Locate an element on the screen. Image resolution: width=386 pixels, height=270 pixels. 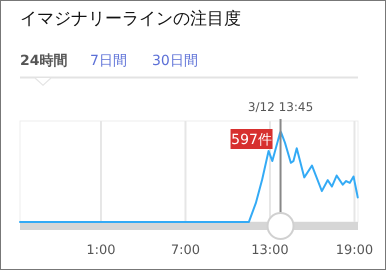
chart-title: イマジナリーラインの注目度 is located at coordinates (130, 19).